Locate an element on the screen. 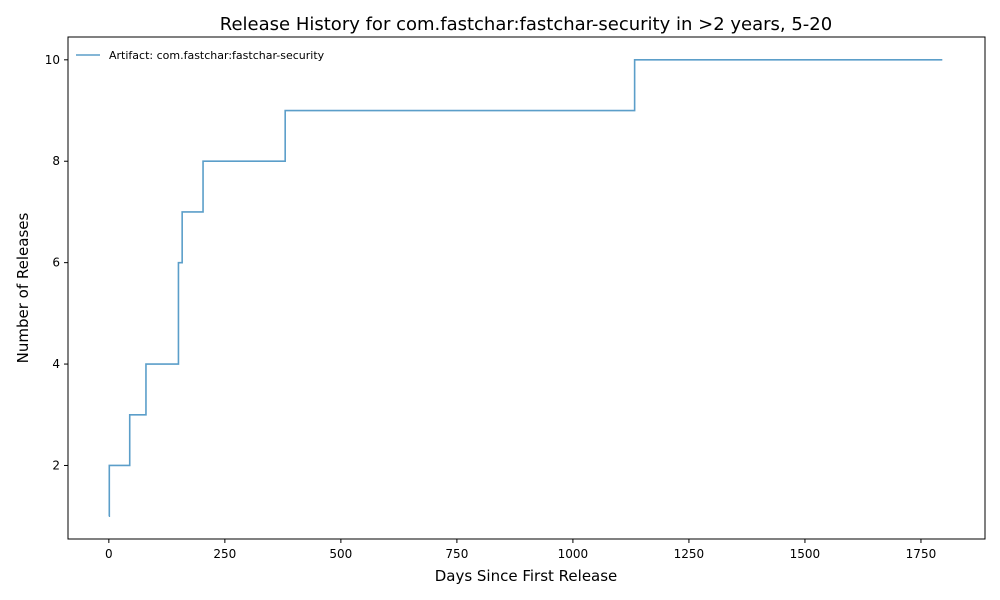 The width and height of the screenshot is (1000, 600). x-tick-label: 1000 is located at coordinates (573, 554).